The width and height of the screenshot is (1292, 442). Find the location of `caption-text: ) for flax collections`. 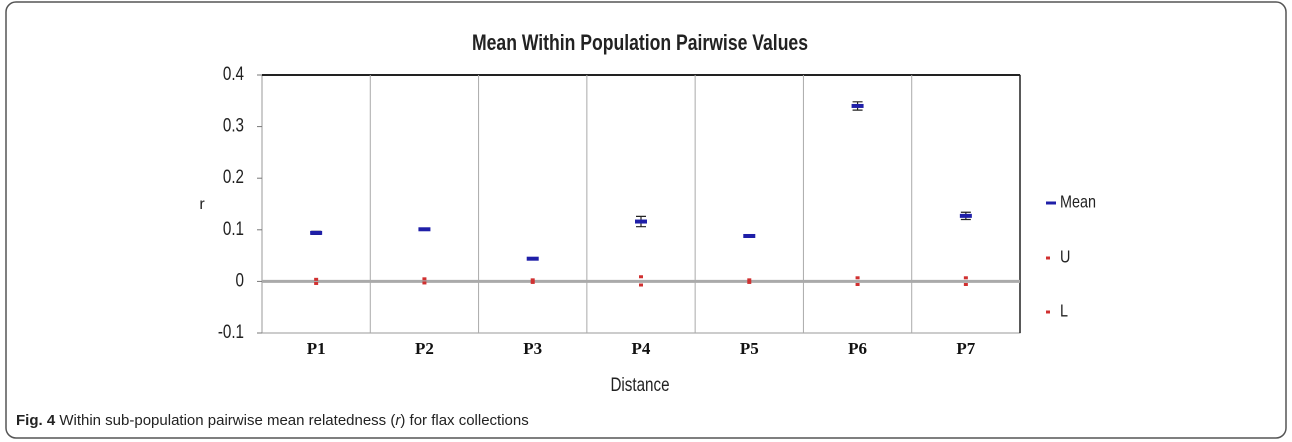

caption-text: ) for flax collections is located at coordinates (464, 420).